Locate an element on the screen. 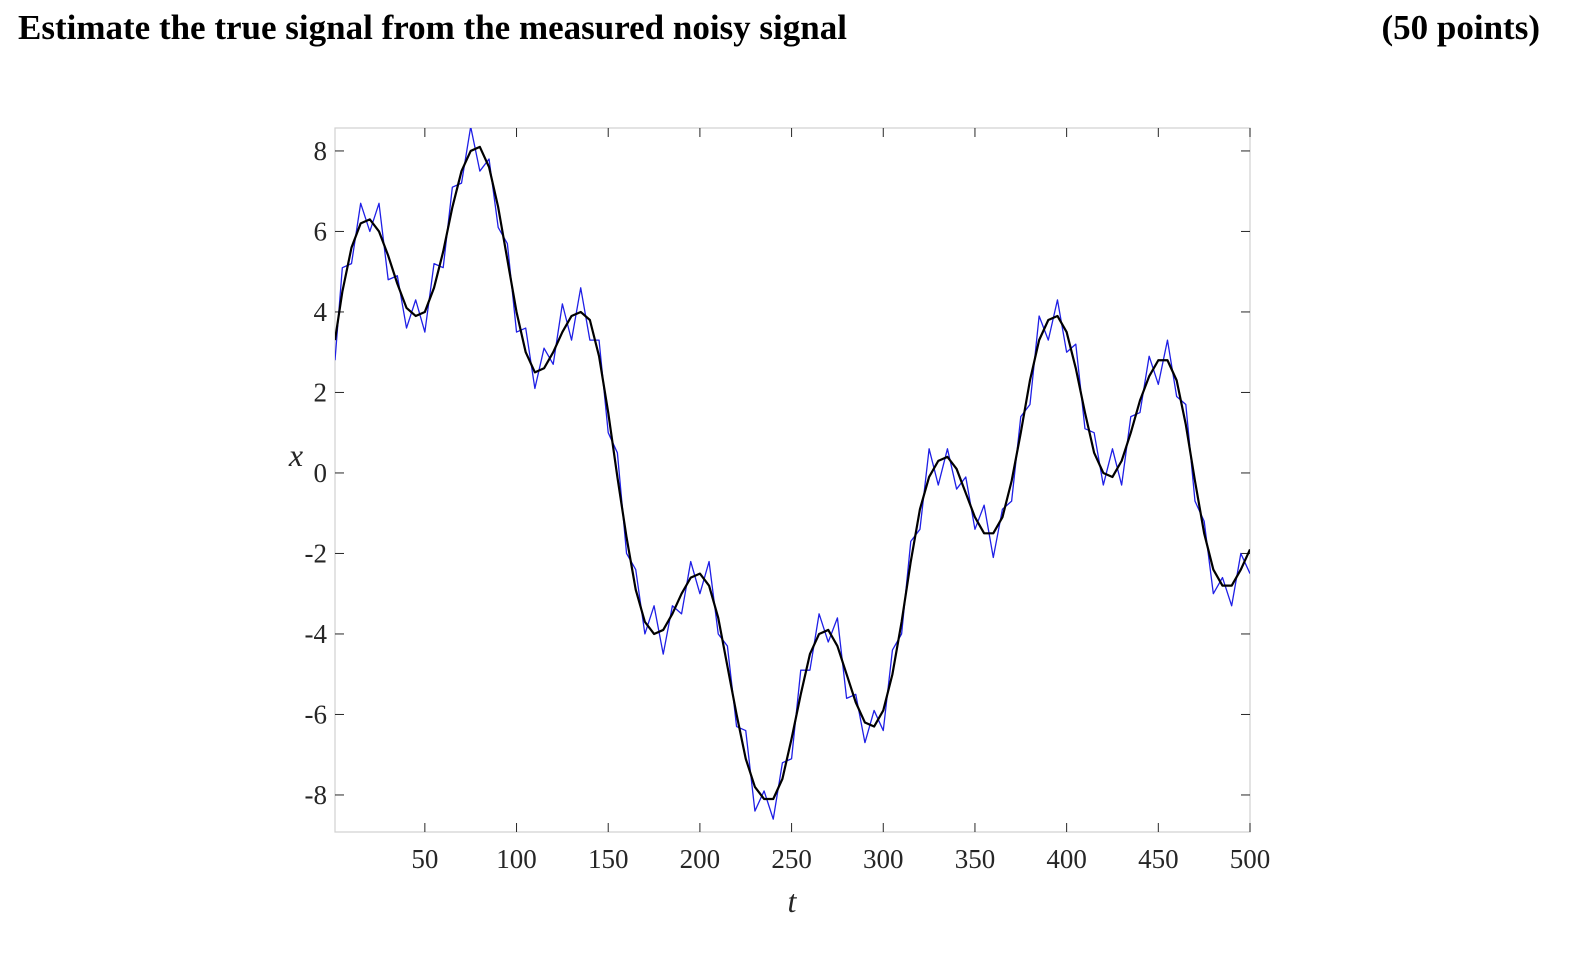 The width and height of the screenshot is (1588, 956). x-tick-label: 350 is located at coordinates (975, 859).